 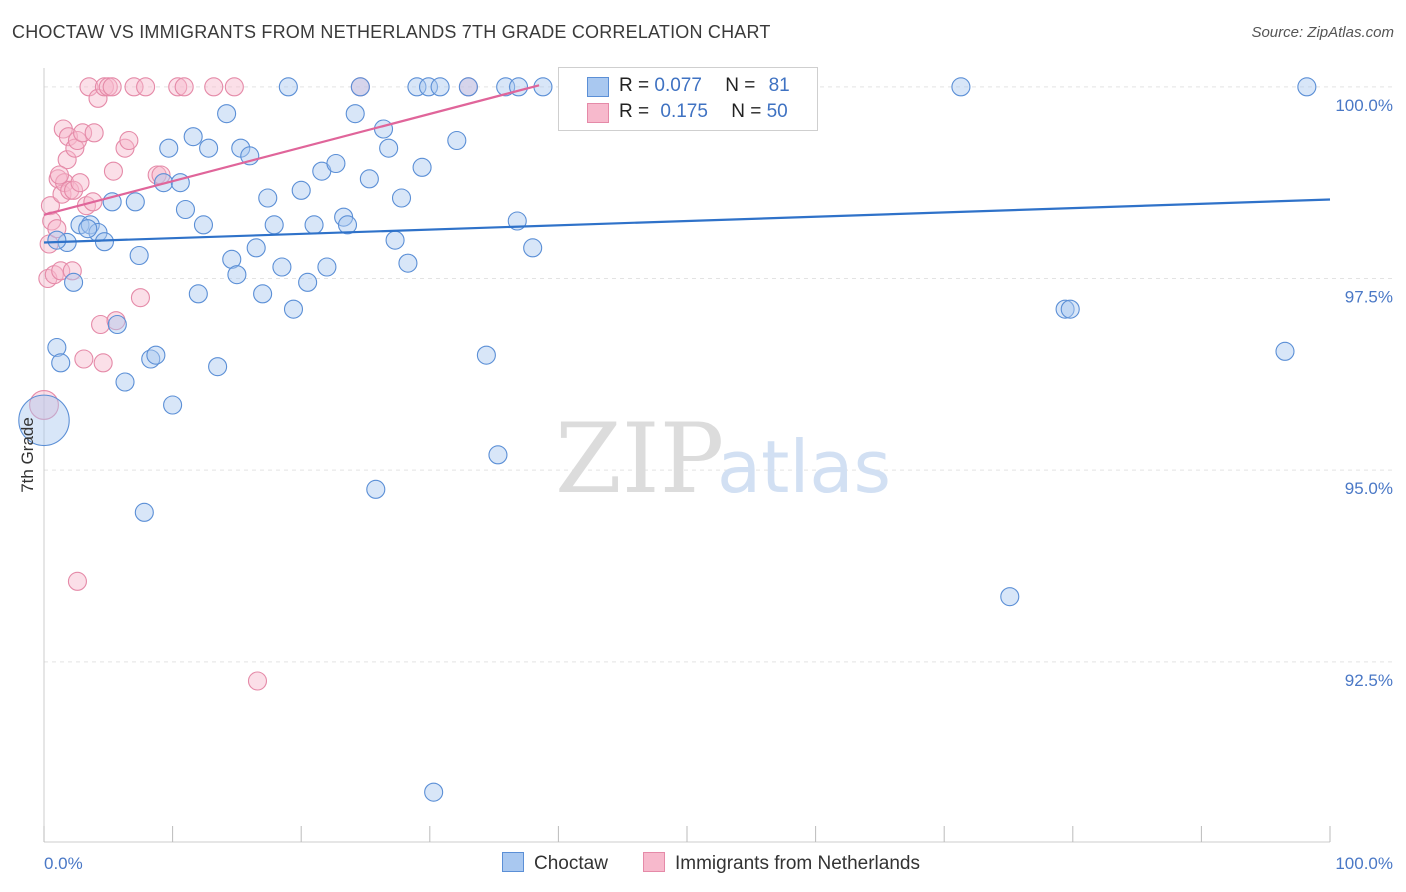 What do you see at coordinates (654, 862) in the screenshot?
I see `bottom-legend-swatch-immigrants` at bounding box center [654, 862].